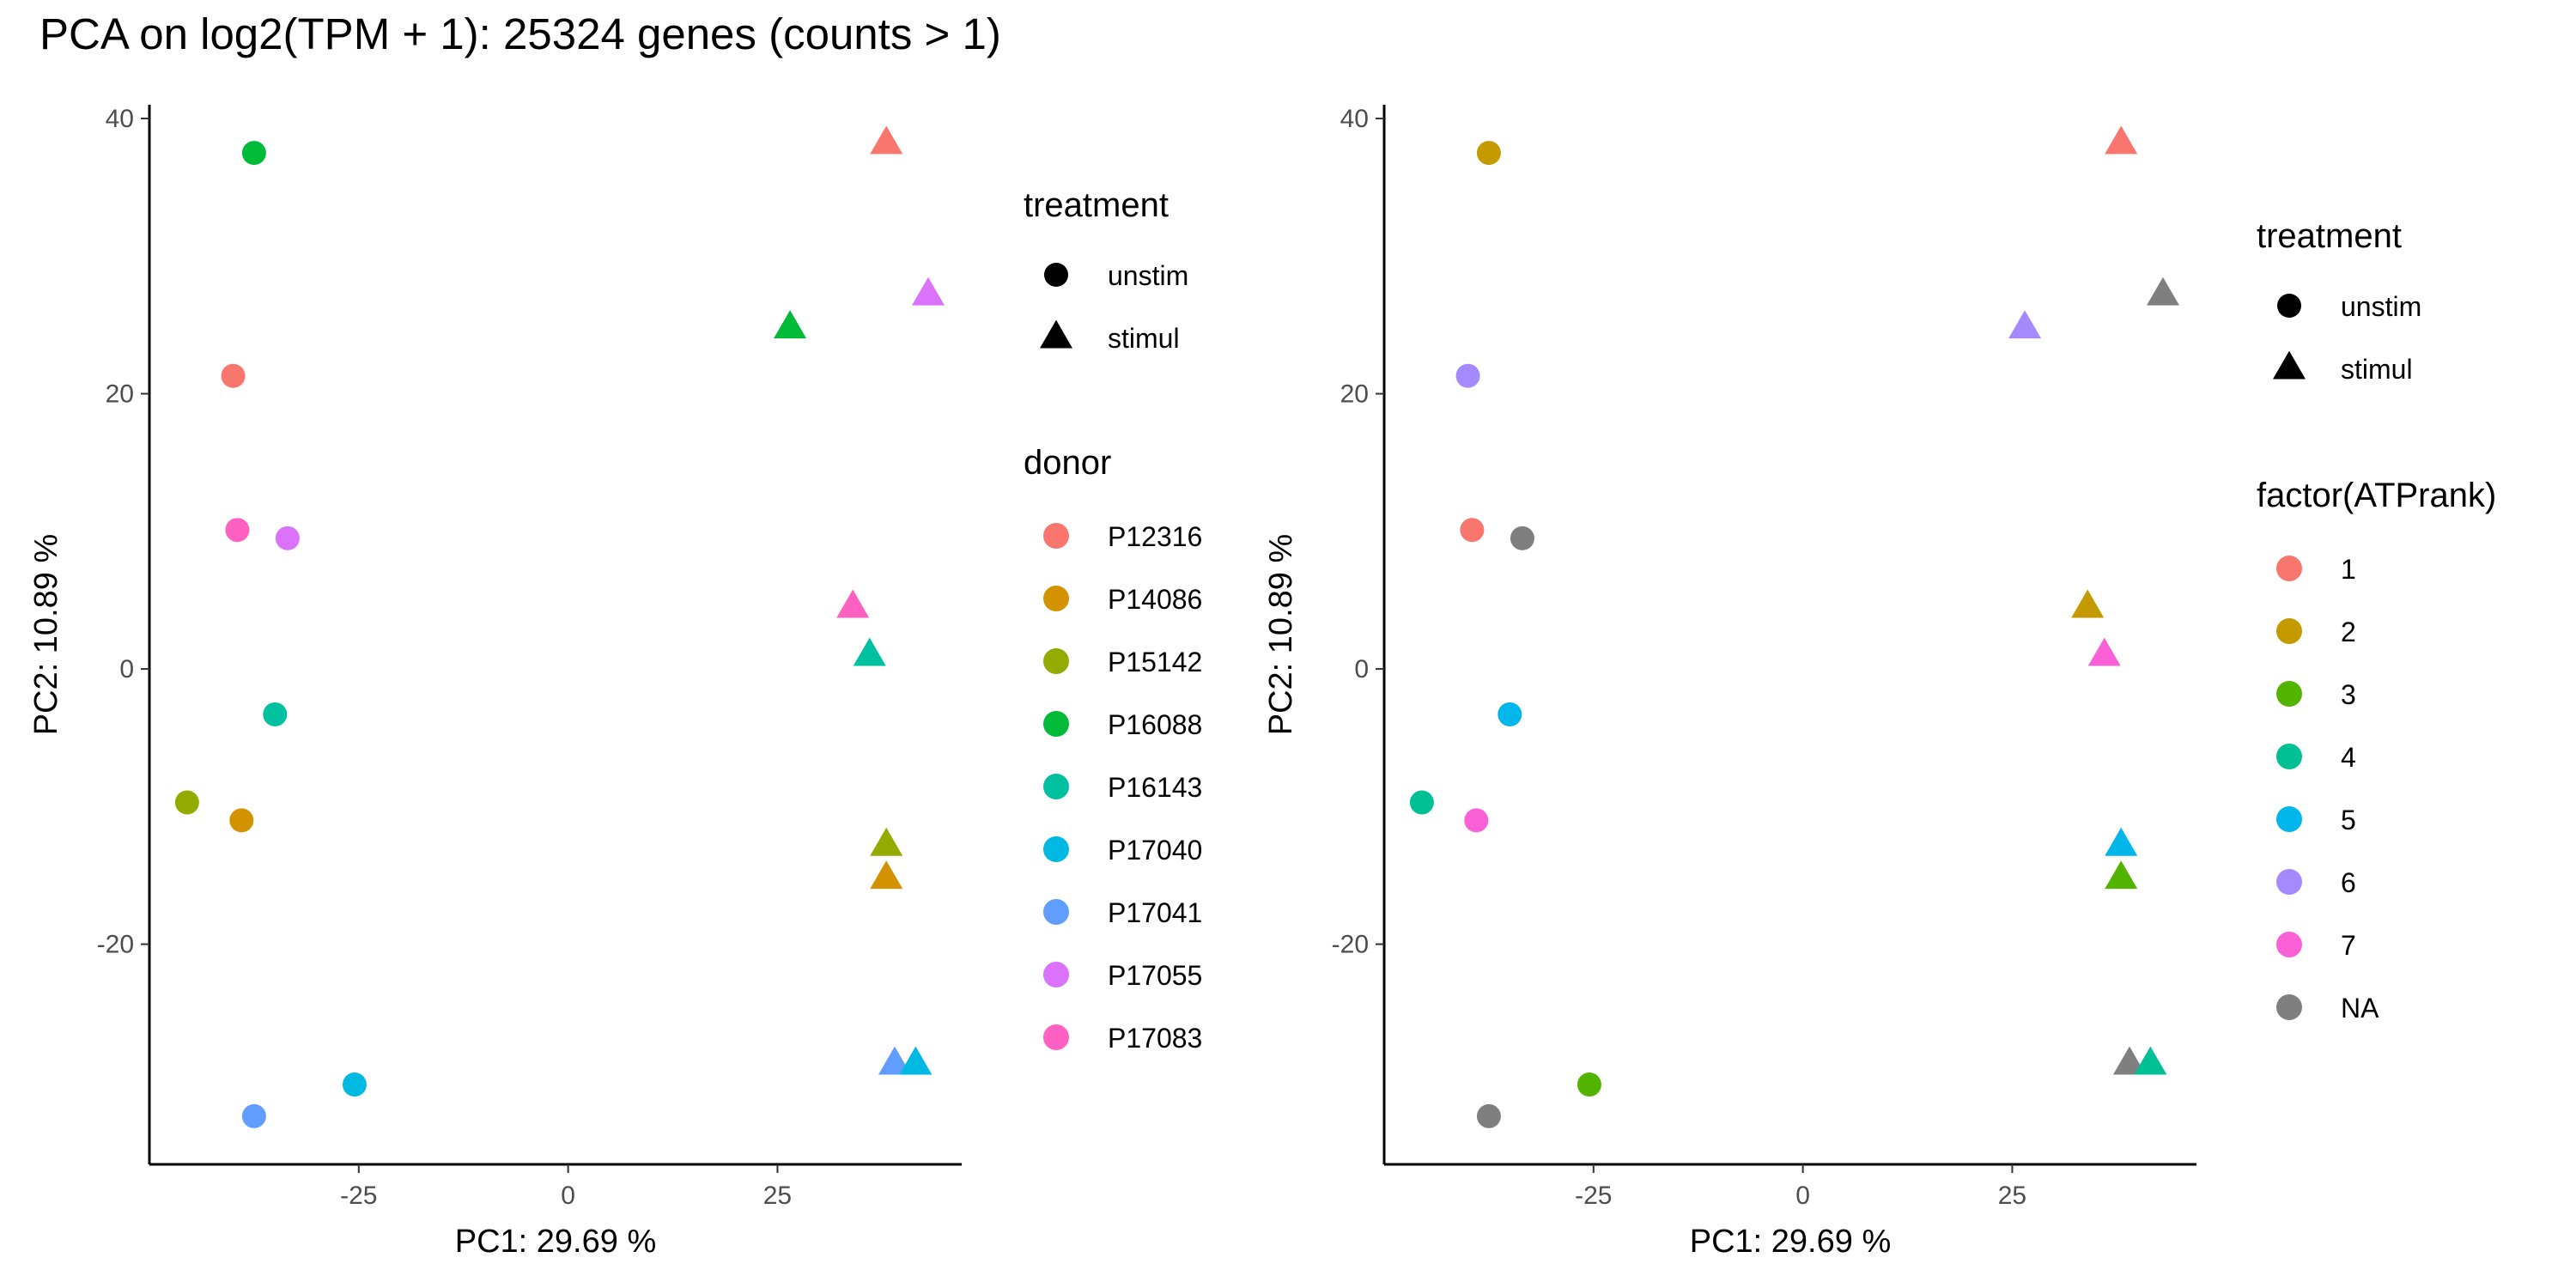 The height and width of the screenshot is (1288, 2576). What do you see at coordinates (1155, 1038) in the screenshot?
I see `legend-item-label: P17083` at bounding box center [1155, 1038].